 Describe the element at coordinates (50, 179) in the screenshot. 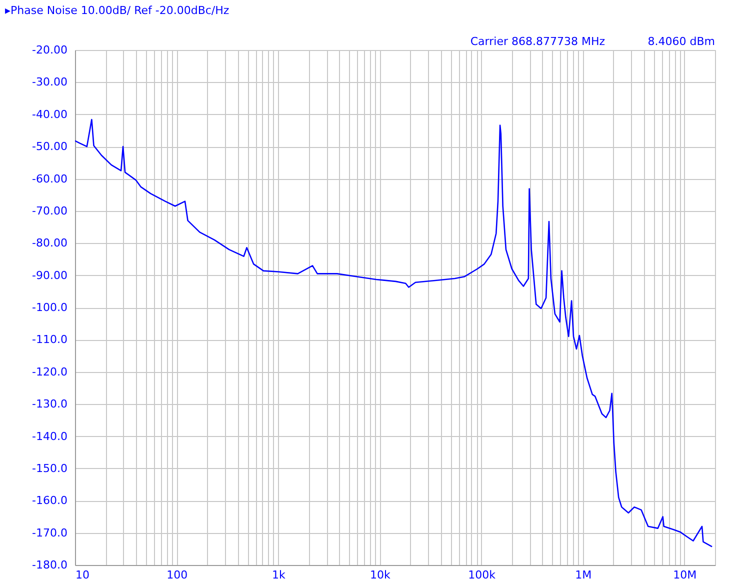

I see `y-tick-label: -60.00` at that location.